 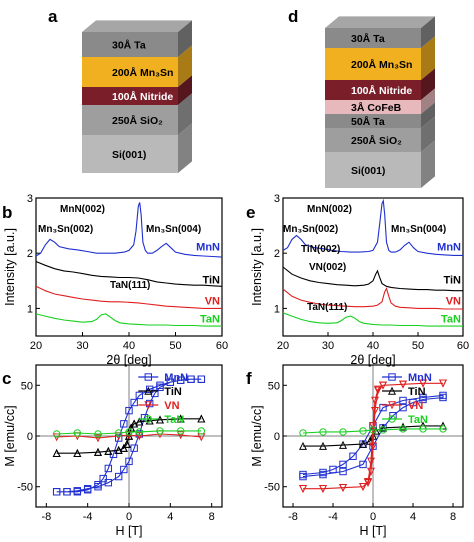 I want to click on plot-frame, so click(x=129, y=267).